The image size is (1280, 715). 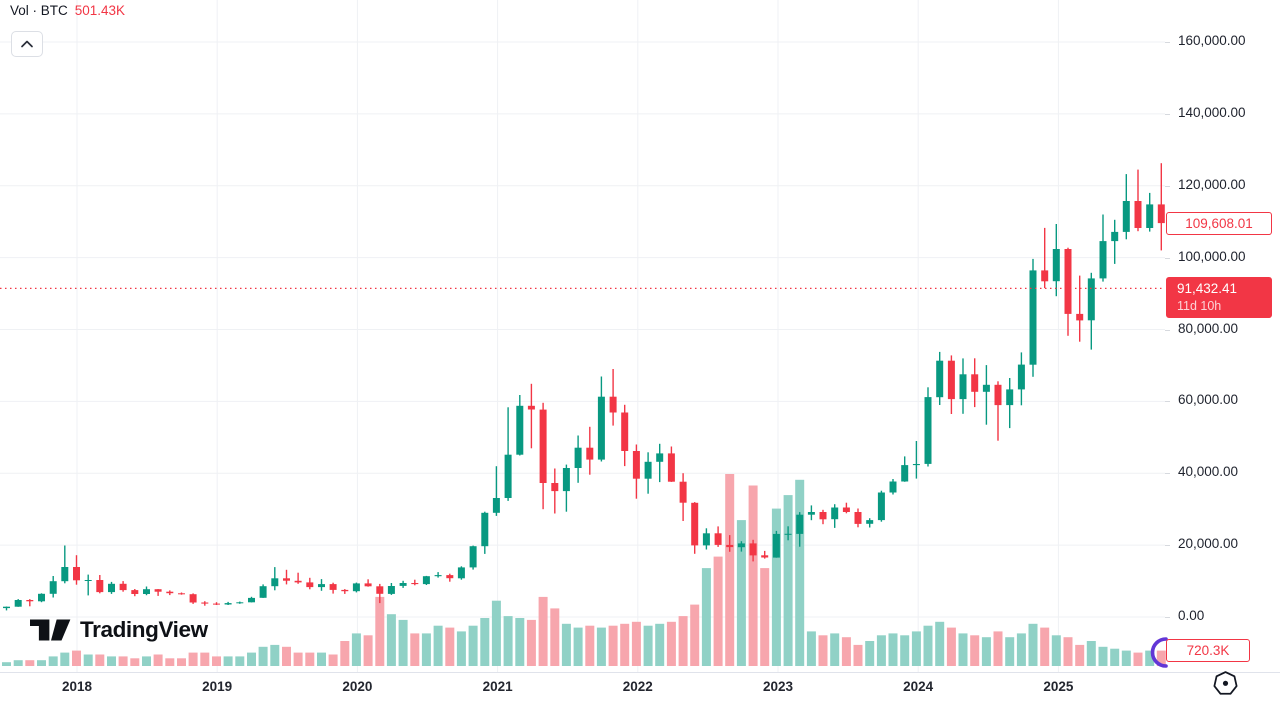 What do you see at coordinates (1212, 256) in the screenshot?
I see `price-axis-label: 100,000.00` at bounding box center [1212, 256].